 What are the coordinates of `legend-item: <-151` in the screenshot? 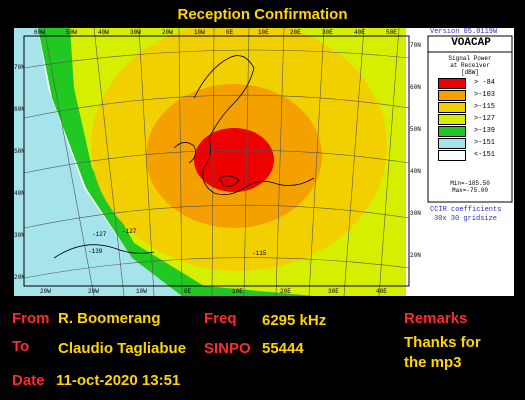 It's located at (472, 155).